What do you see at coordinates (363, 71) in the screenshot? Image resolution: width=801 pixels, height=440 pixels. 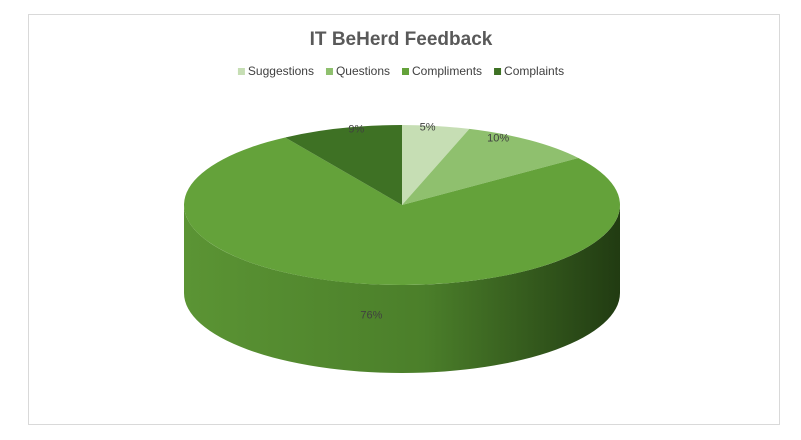 I see `legend-label: Questions` at bounding box center [363, 71].